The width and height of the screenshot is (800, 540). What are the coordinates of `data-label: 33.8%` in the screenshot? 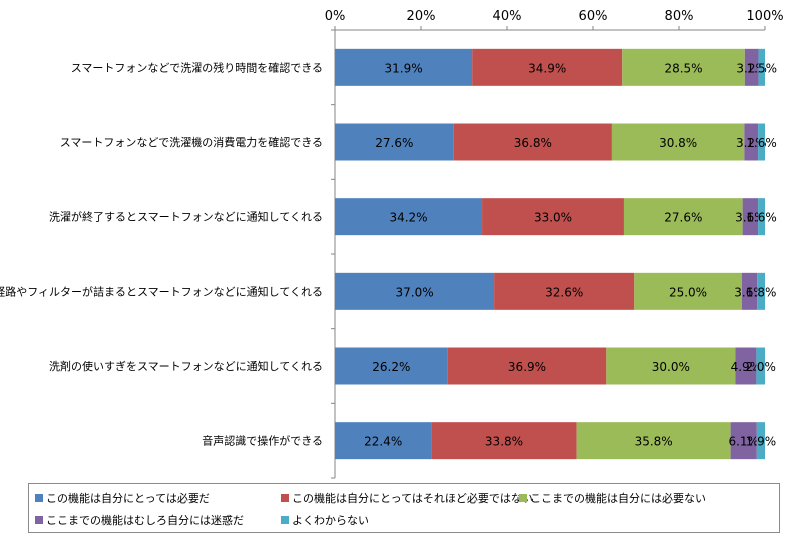 It's located at (504, 442).